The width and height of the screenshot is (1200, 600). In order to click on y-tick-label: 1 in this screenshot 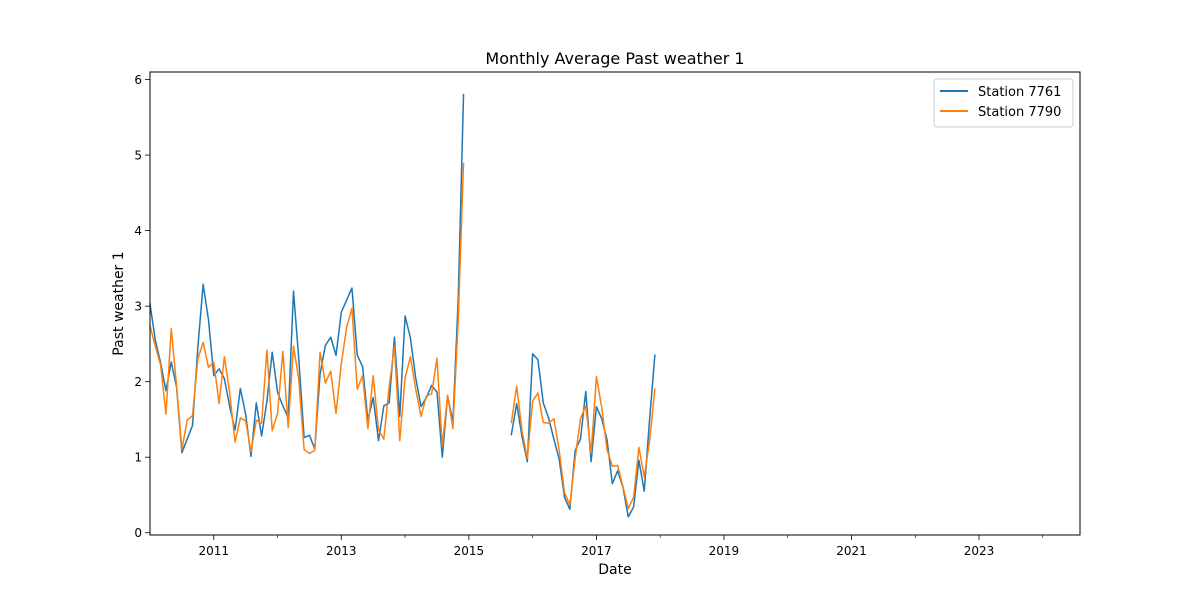, I will do `click(138, 458)`.